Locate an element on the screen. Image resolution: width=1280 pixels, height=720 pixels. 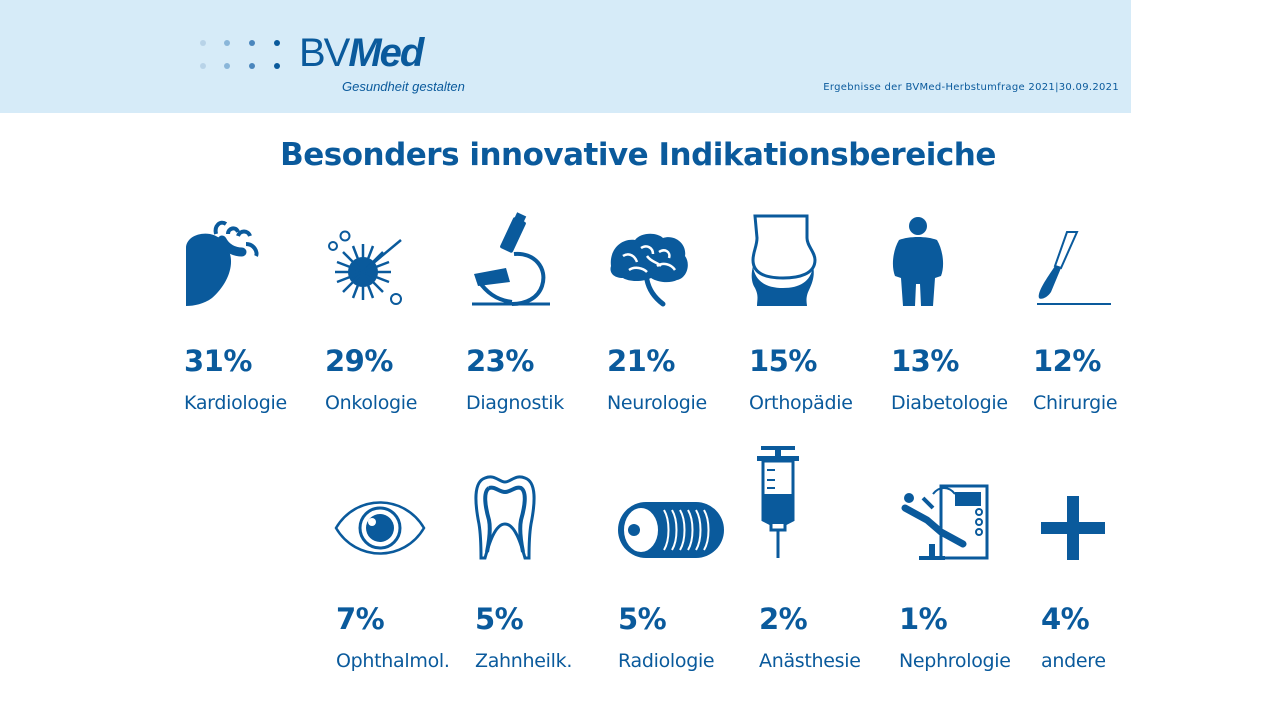
label-kardiologie: Kardiologie is located at coordinates (235, 403).